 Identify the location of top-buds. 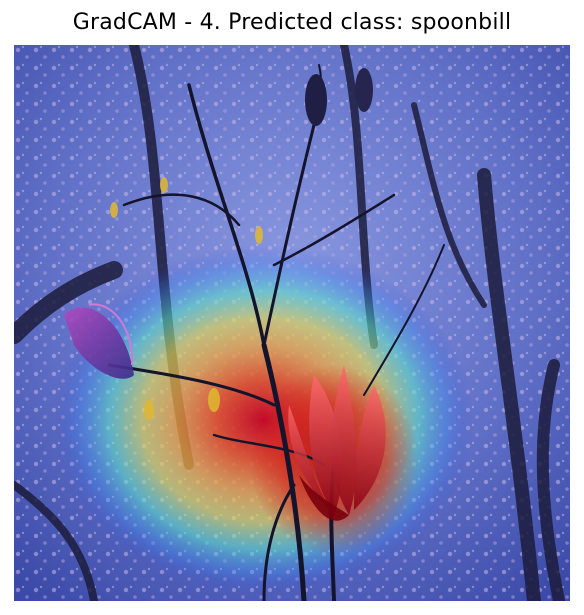
(339, 97).